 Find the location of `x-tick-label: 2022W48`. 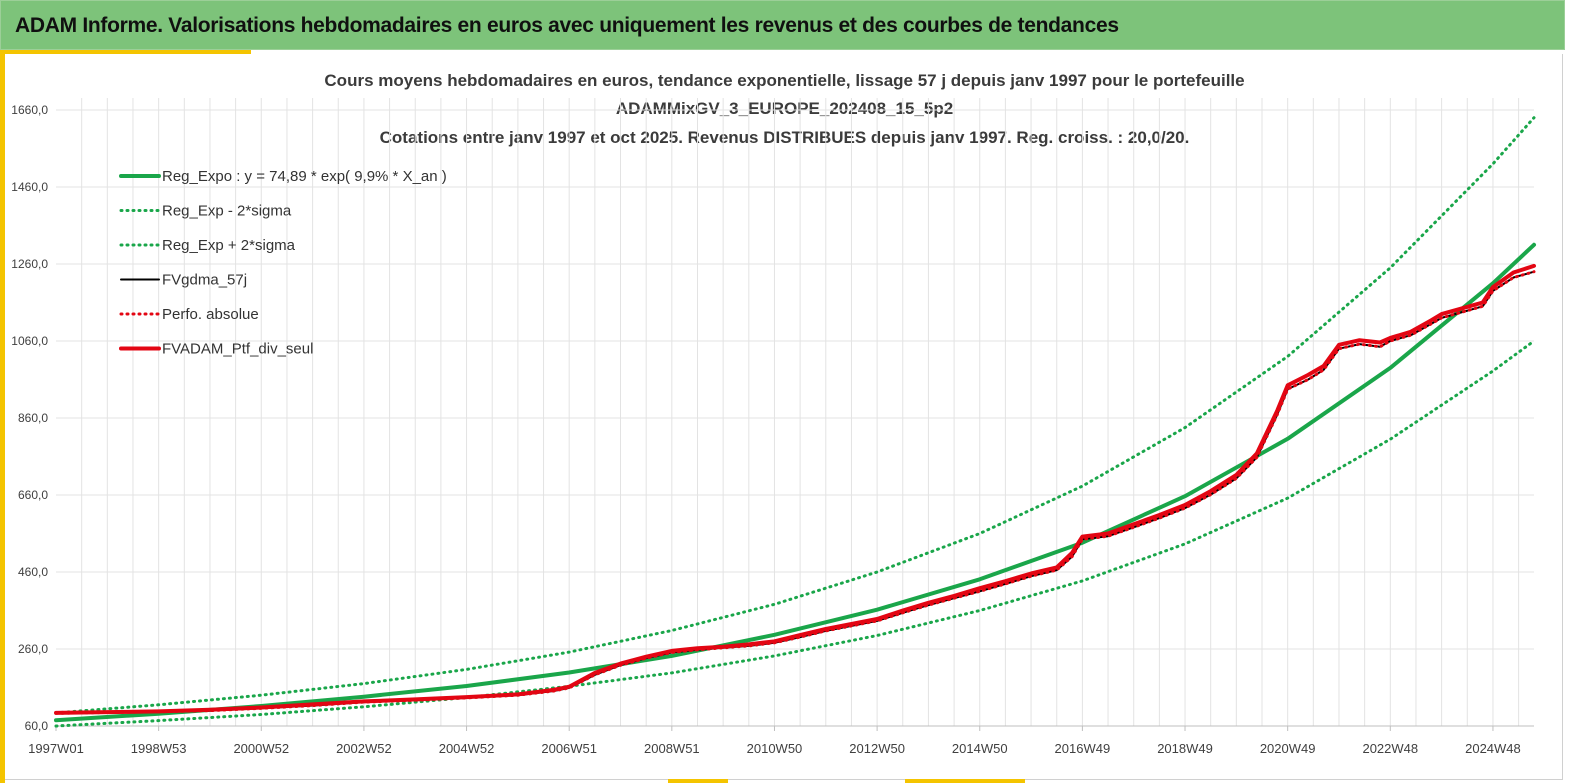

x-tick-label: 2022W48 is located at coordinates (1390, 748).